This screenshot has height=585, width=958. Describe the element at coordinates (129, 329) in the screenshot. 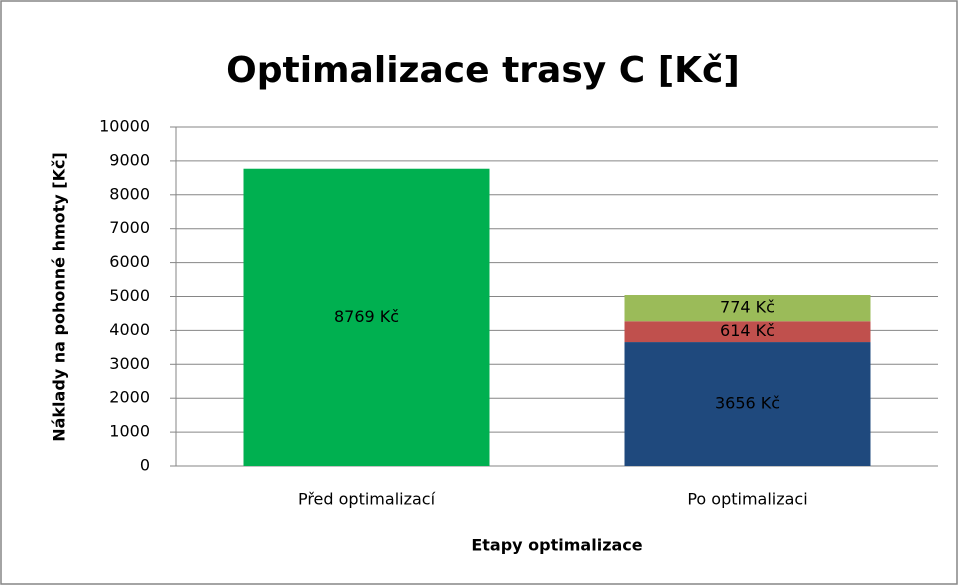

I see `y-tick-label: 4000` at that location.